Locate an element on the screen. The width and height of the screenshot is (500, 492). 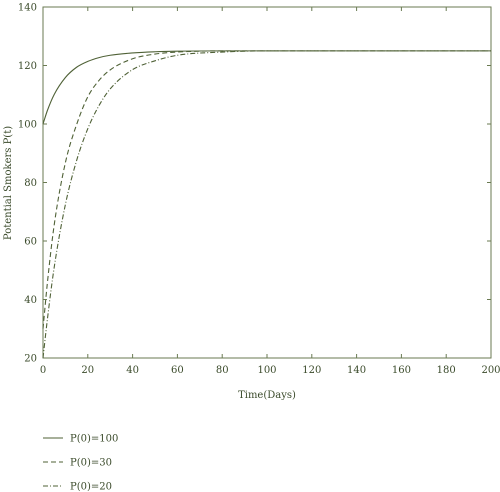
y-tick-label: 20 is located at coordinates (30, 359).